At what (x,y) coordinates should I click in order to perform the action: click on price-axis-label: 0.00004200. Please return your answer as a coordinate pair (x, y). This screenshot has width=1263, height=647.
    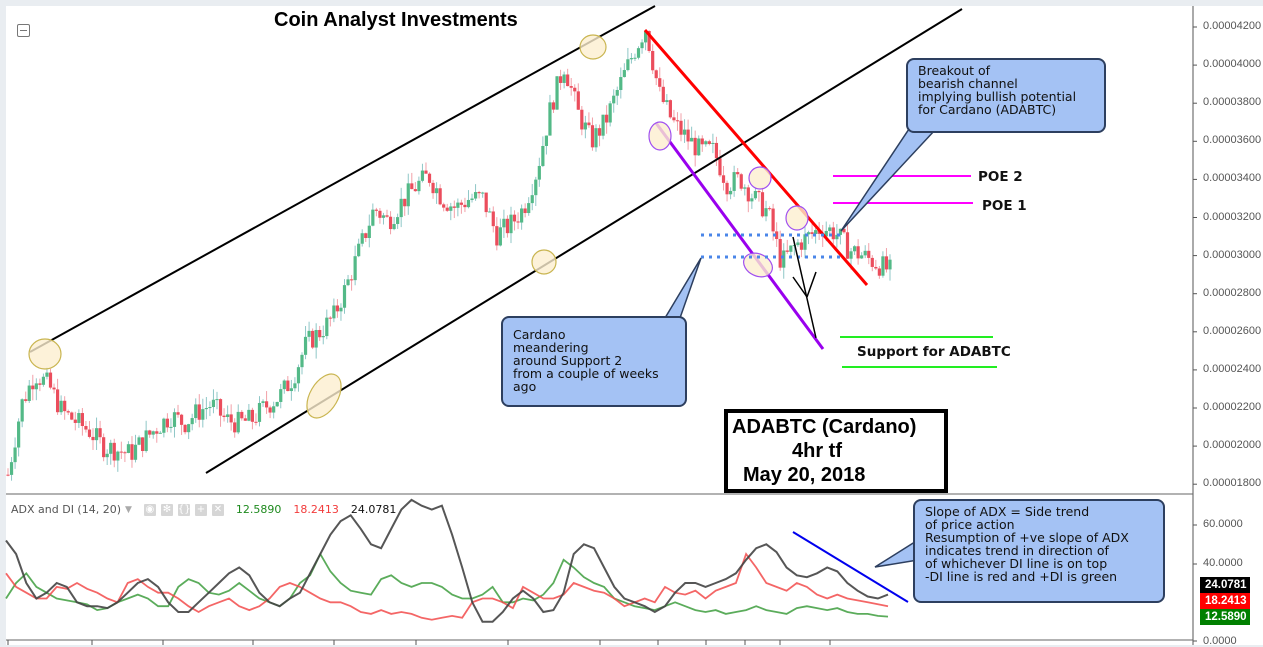
    Looking at the image, I should click on (1232, 26).